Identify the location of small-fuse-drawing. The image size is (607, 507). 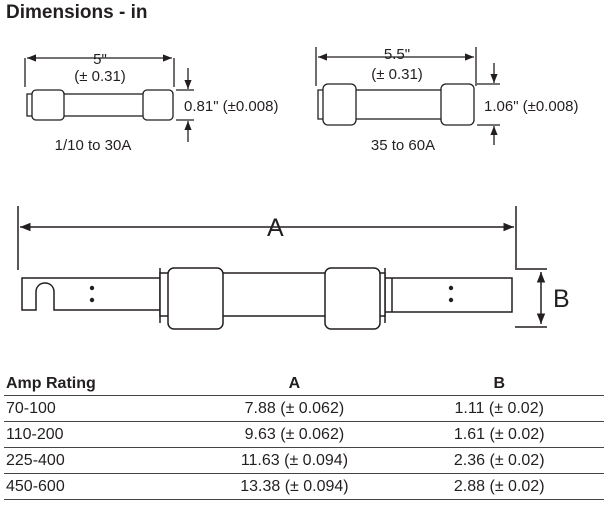
(109, 98).